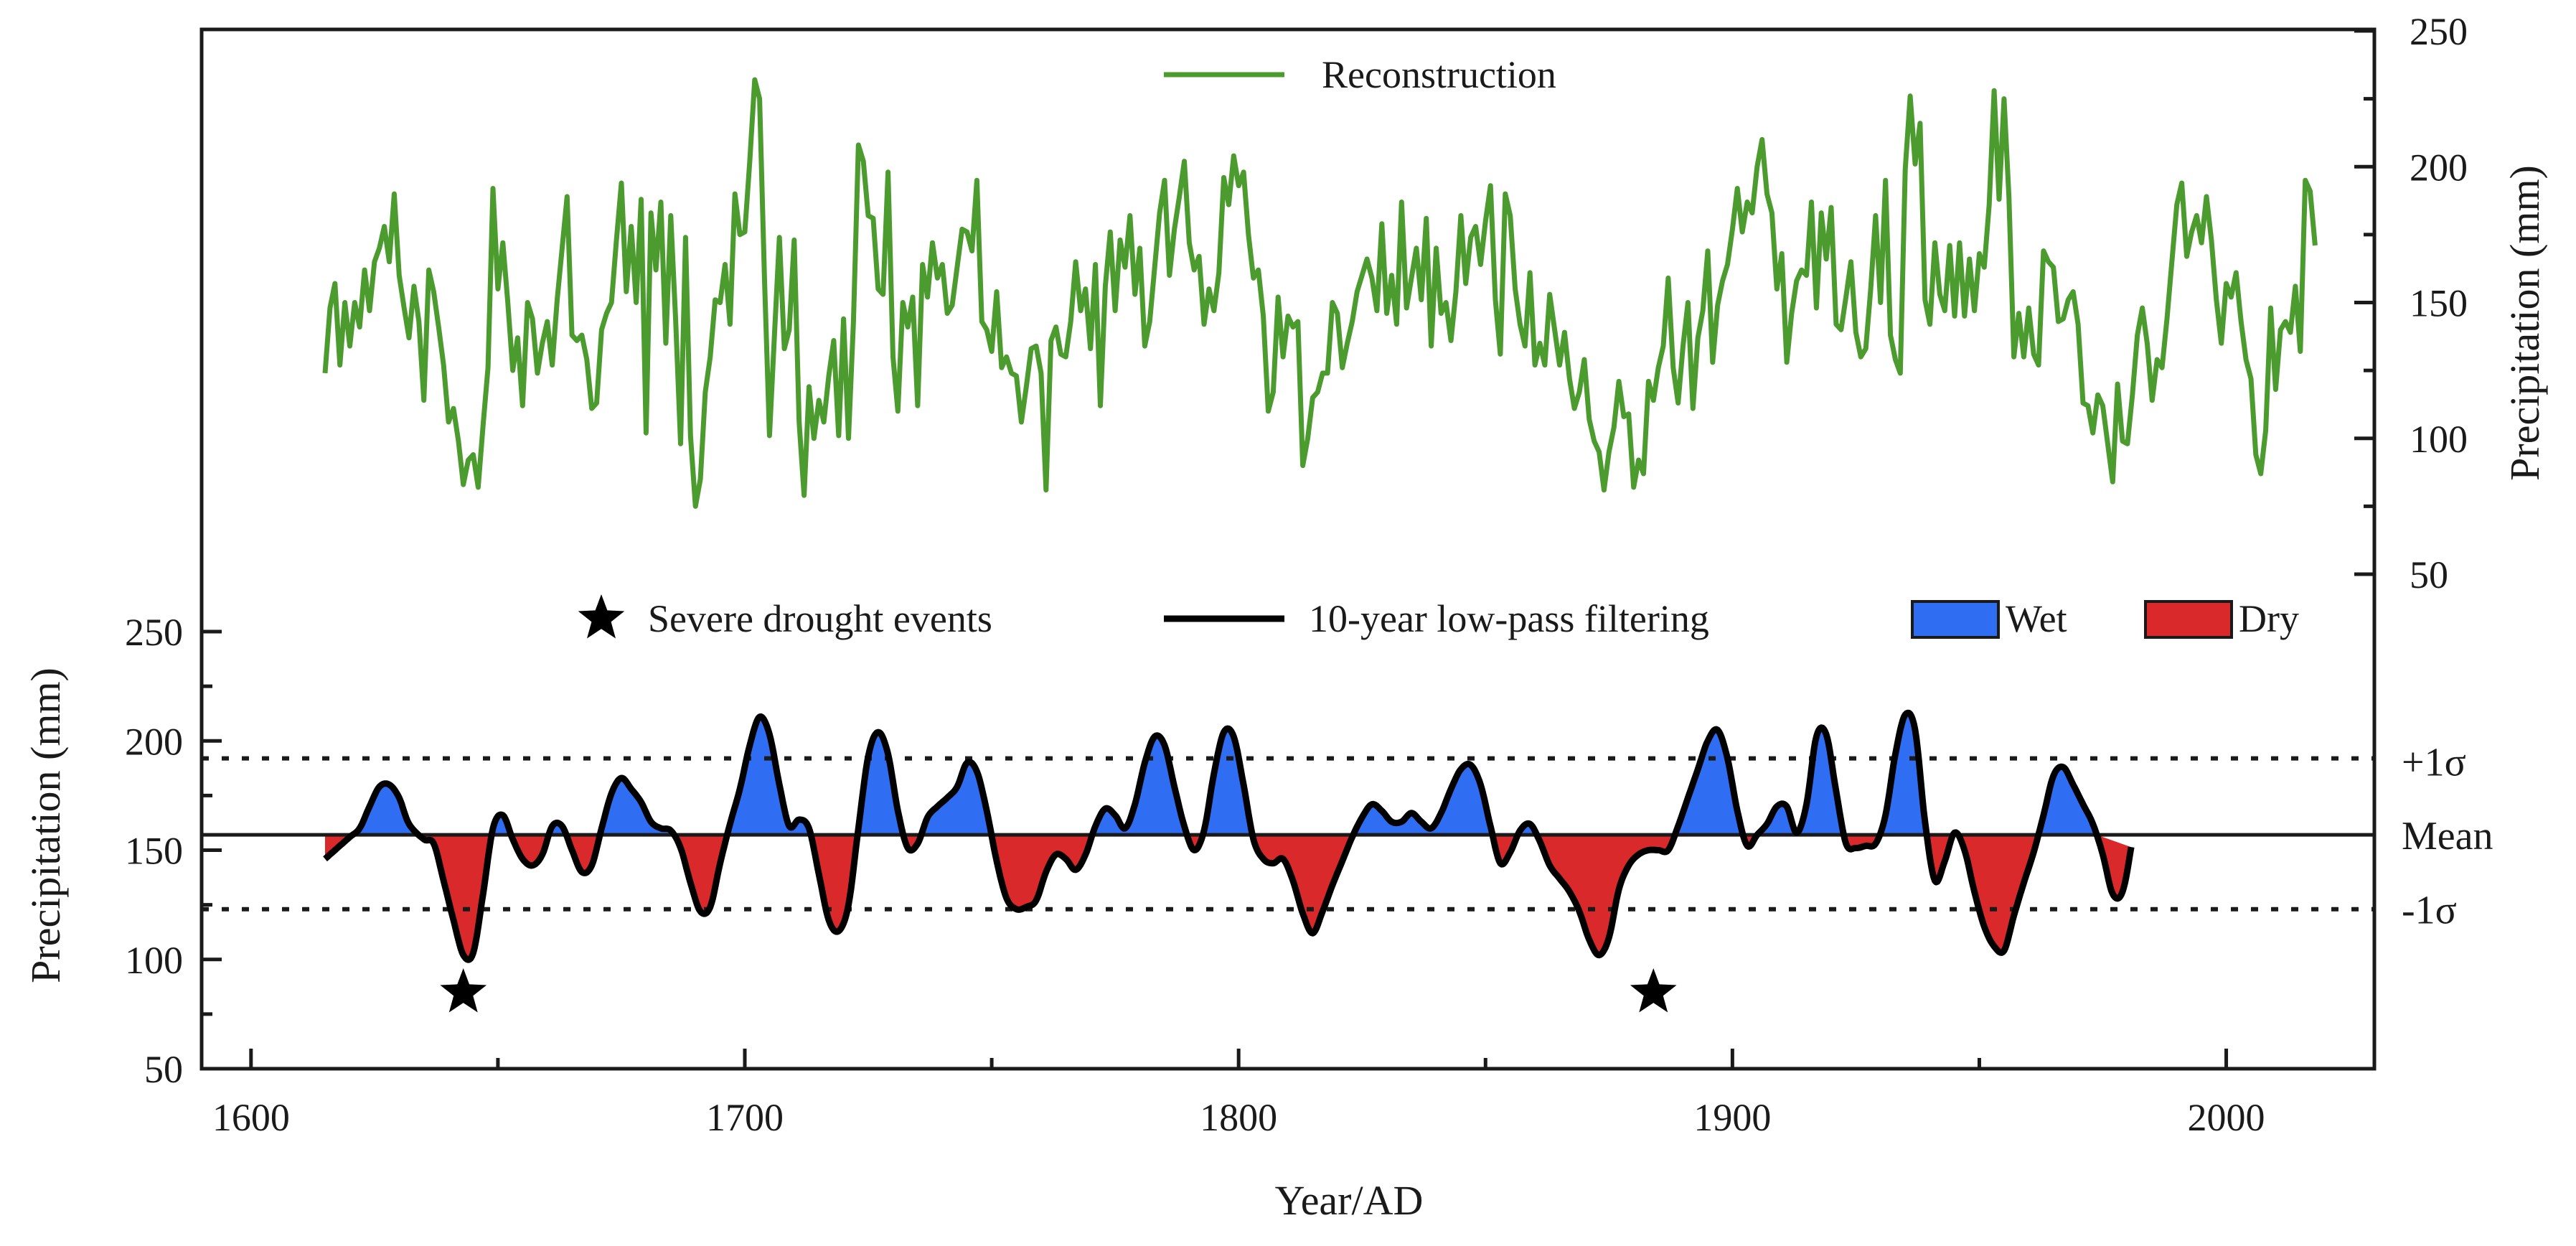 The image size is (2576, 1246). What do you see at coordinates (2447, 836) in the screenshot?
I see `mean-label: Mean` at bounding box center [2447, 836].